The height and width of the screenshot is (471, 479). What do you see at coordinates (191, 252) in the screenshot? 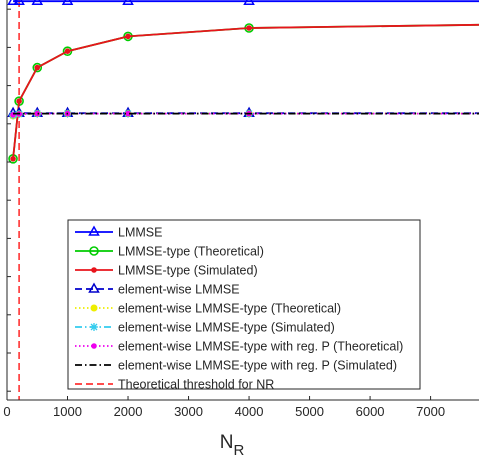
I see `legend-label: LMMSE-type (Theoretical)` at bounding box center [191, 252].